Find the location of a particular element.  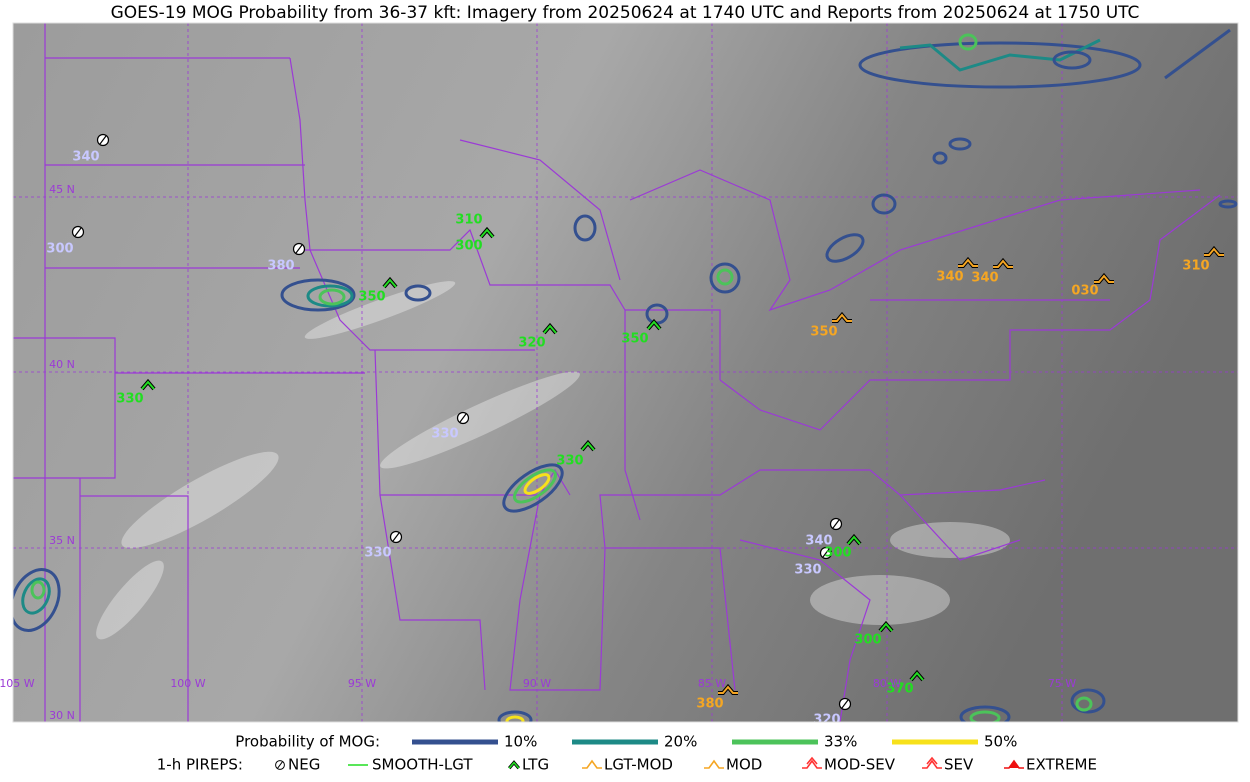

legend-level-label: 10% is located at coordinates (520, 742).